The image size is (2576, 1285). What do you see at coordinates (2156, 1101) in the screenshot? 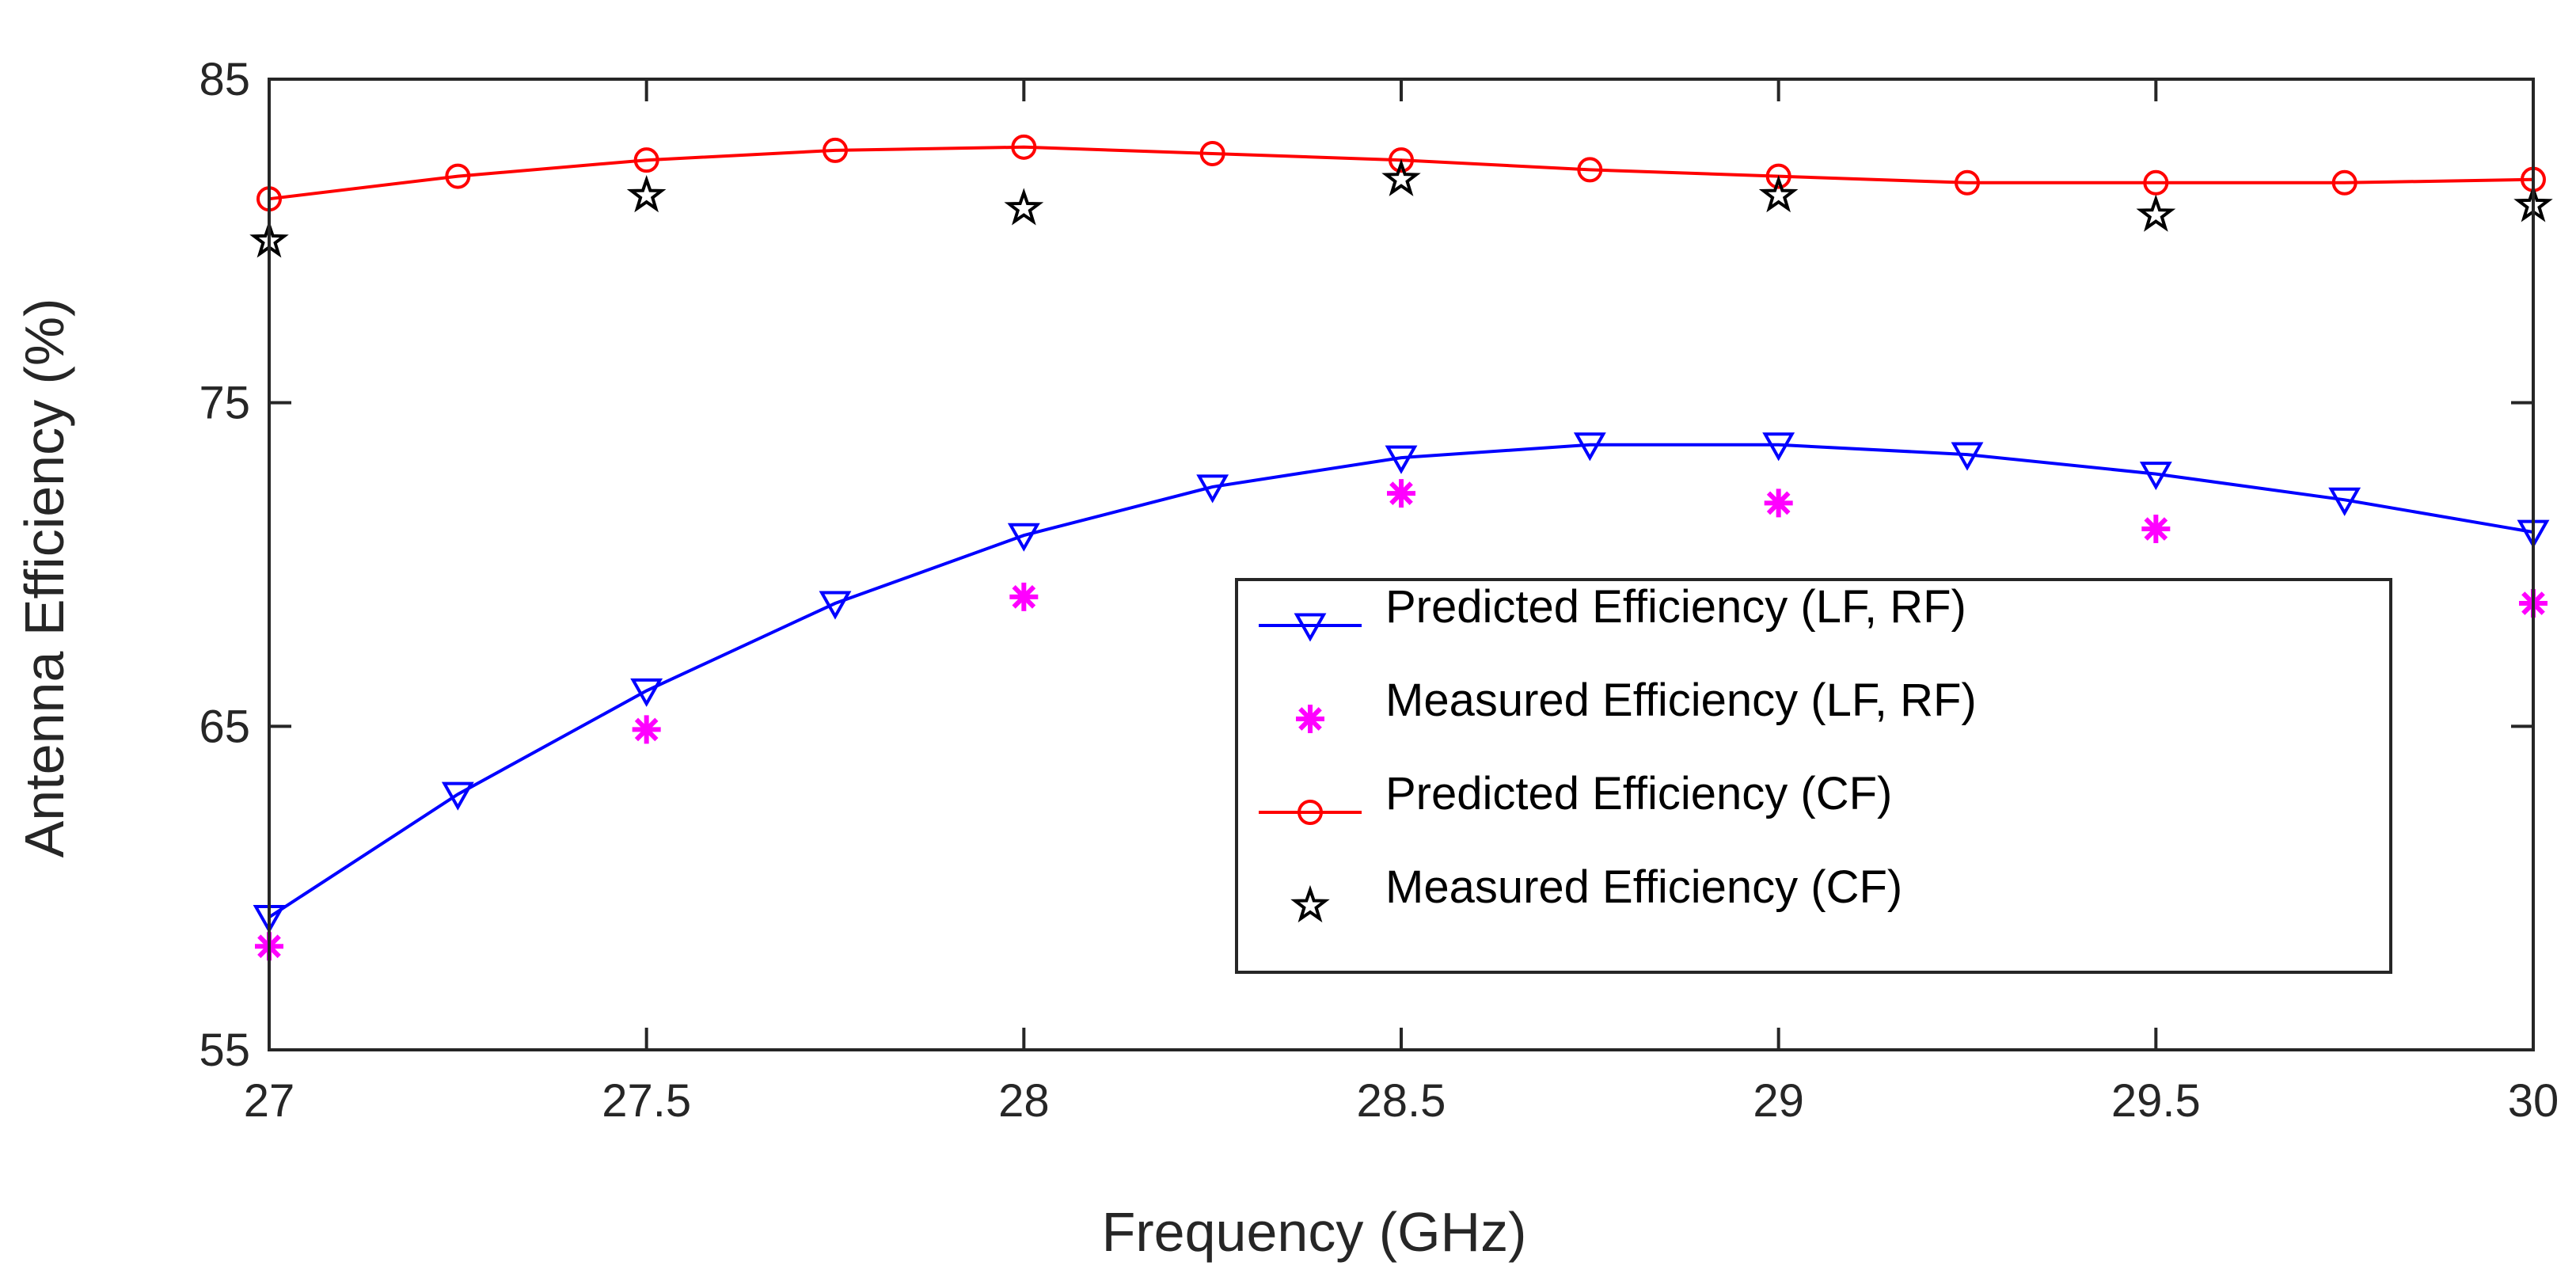
I see `x-tick-label: 29.5` at bounding box center [2156, 1101].